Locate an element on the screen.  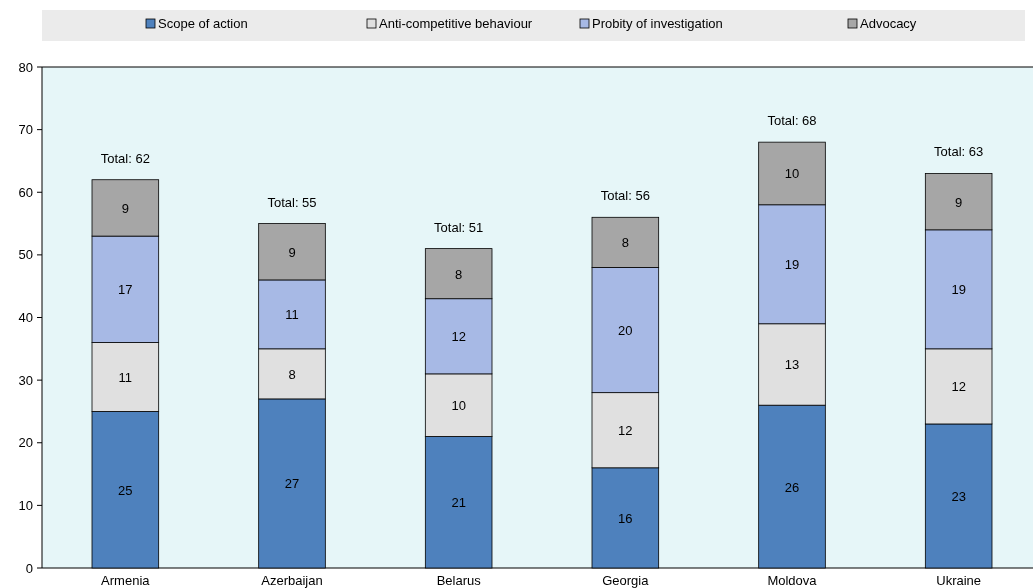
data-label: 17 is located at coordinates (125, 290).